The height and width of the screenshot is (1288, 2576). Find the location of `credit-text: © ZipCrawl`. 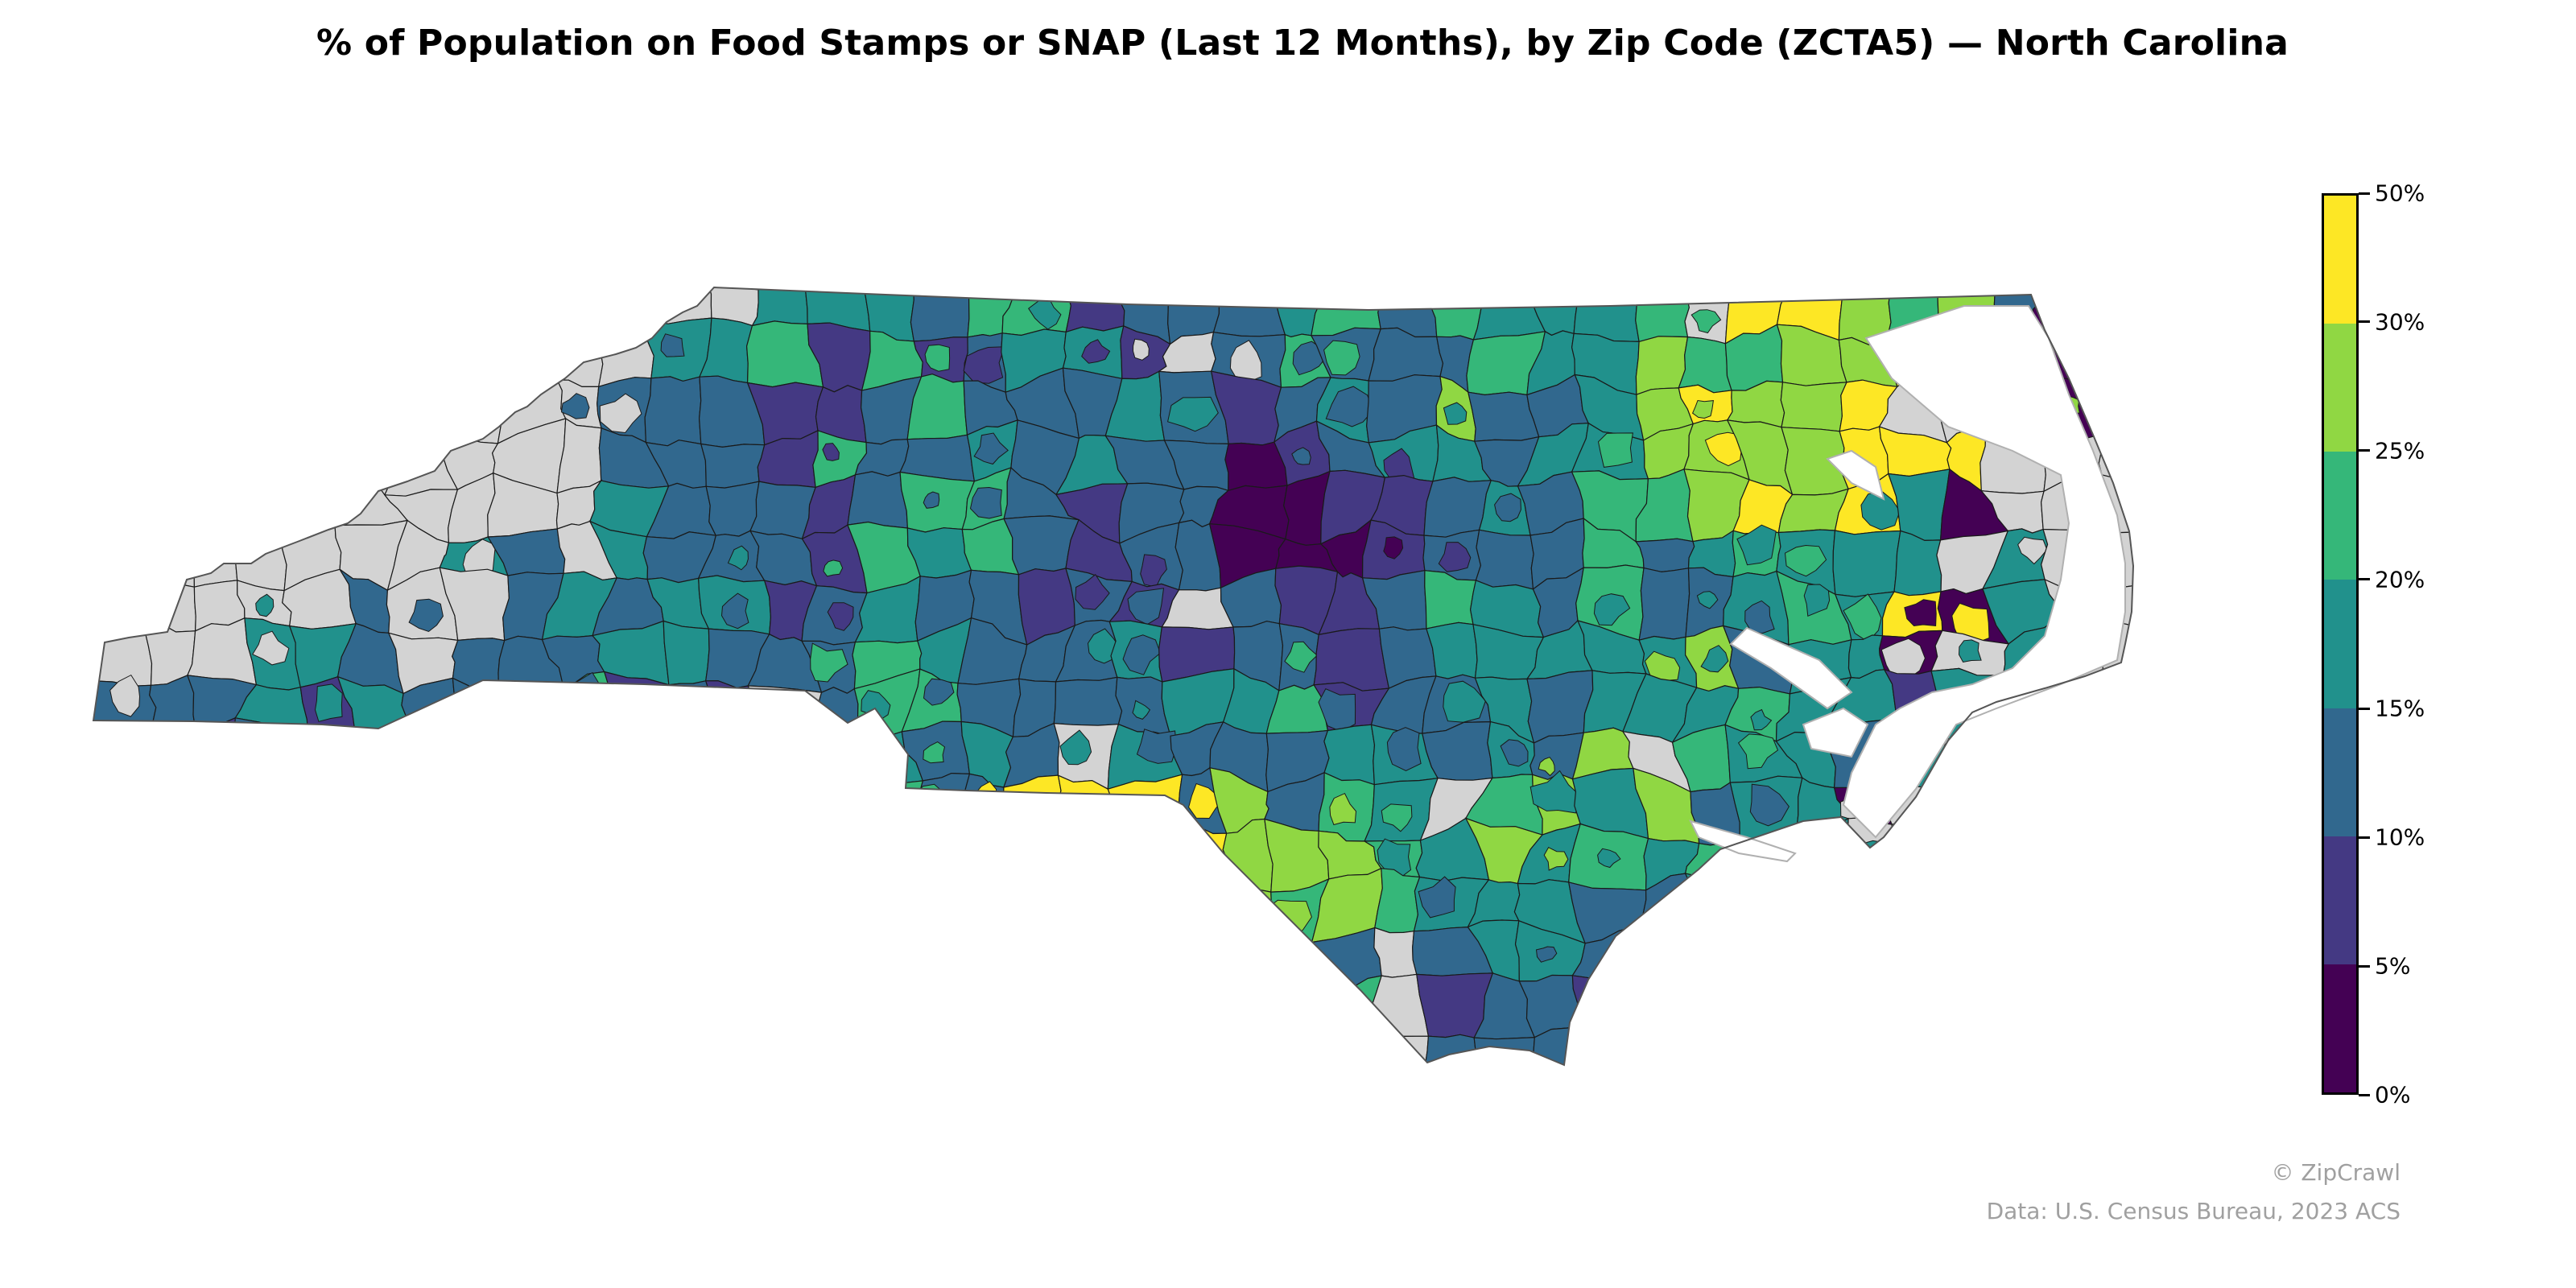

credit-text: © ZipCrawl is located at coordinates (2336, 1172).